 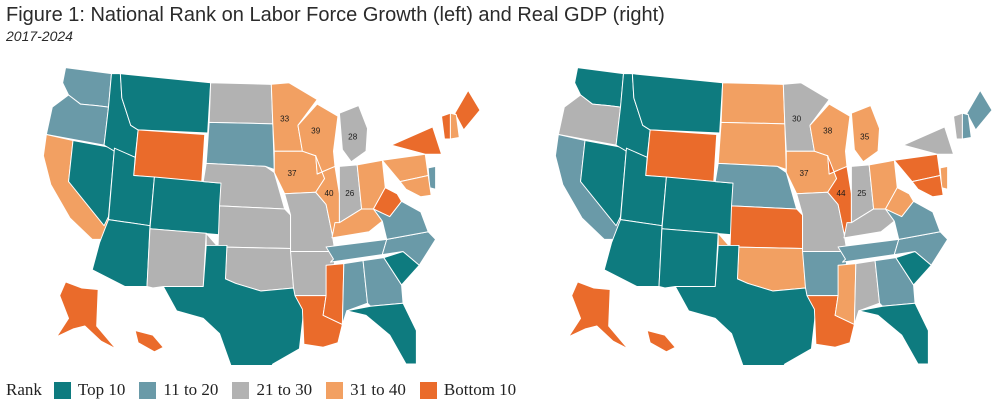 I want to click on legend-swatch-bottom10, so click(x=428, y=390).